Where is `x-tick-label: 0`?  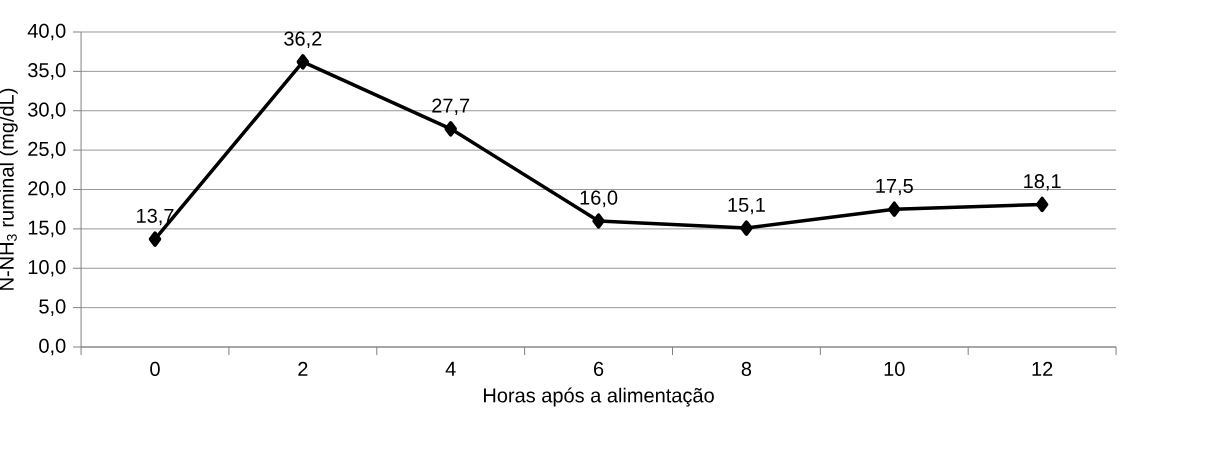
x-tick-label: 0 is located at coordinates (155, 369).